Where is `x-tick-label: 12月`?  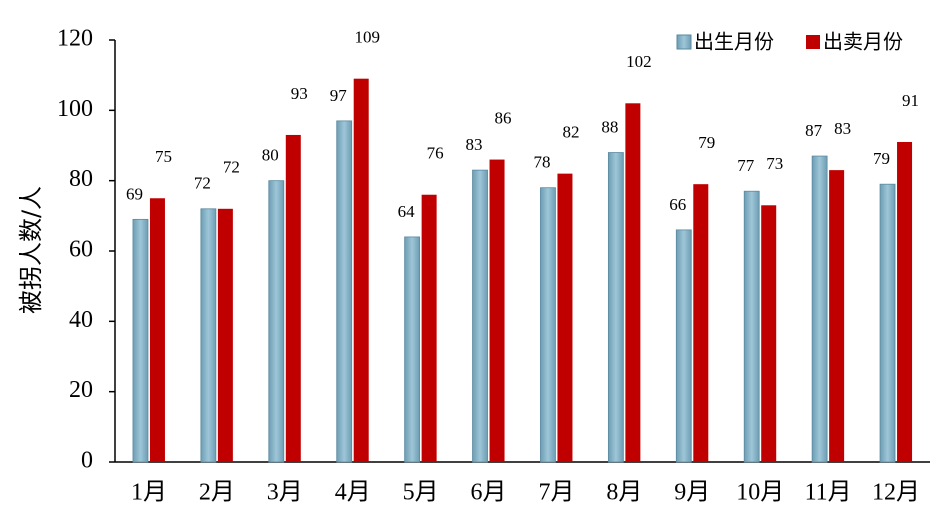 x-tick-label: 12月 is located at coordinates (896, 493).